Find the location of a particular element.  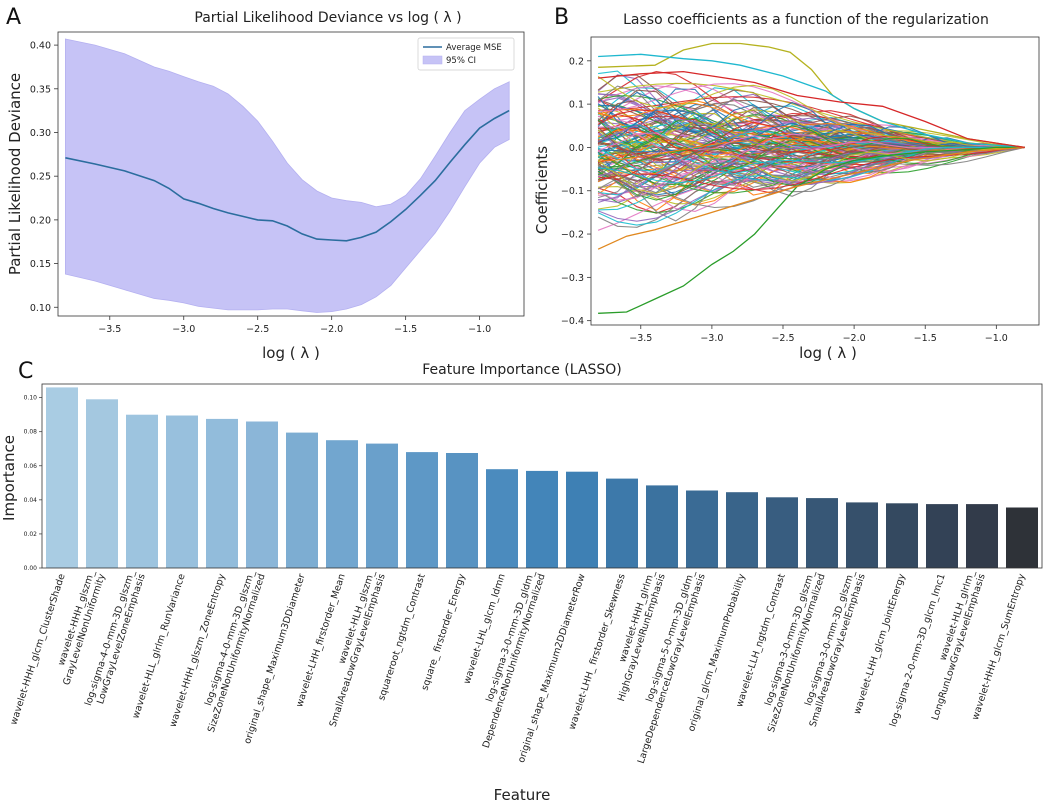

panel-a-ci-band-group is located at coordinates (287, 175).